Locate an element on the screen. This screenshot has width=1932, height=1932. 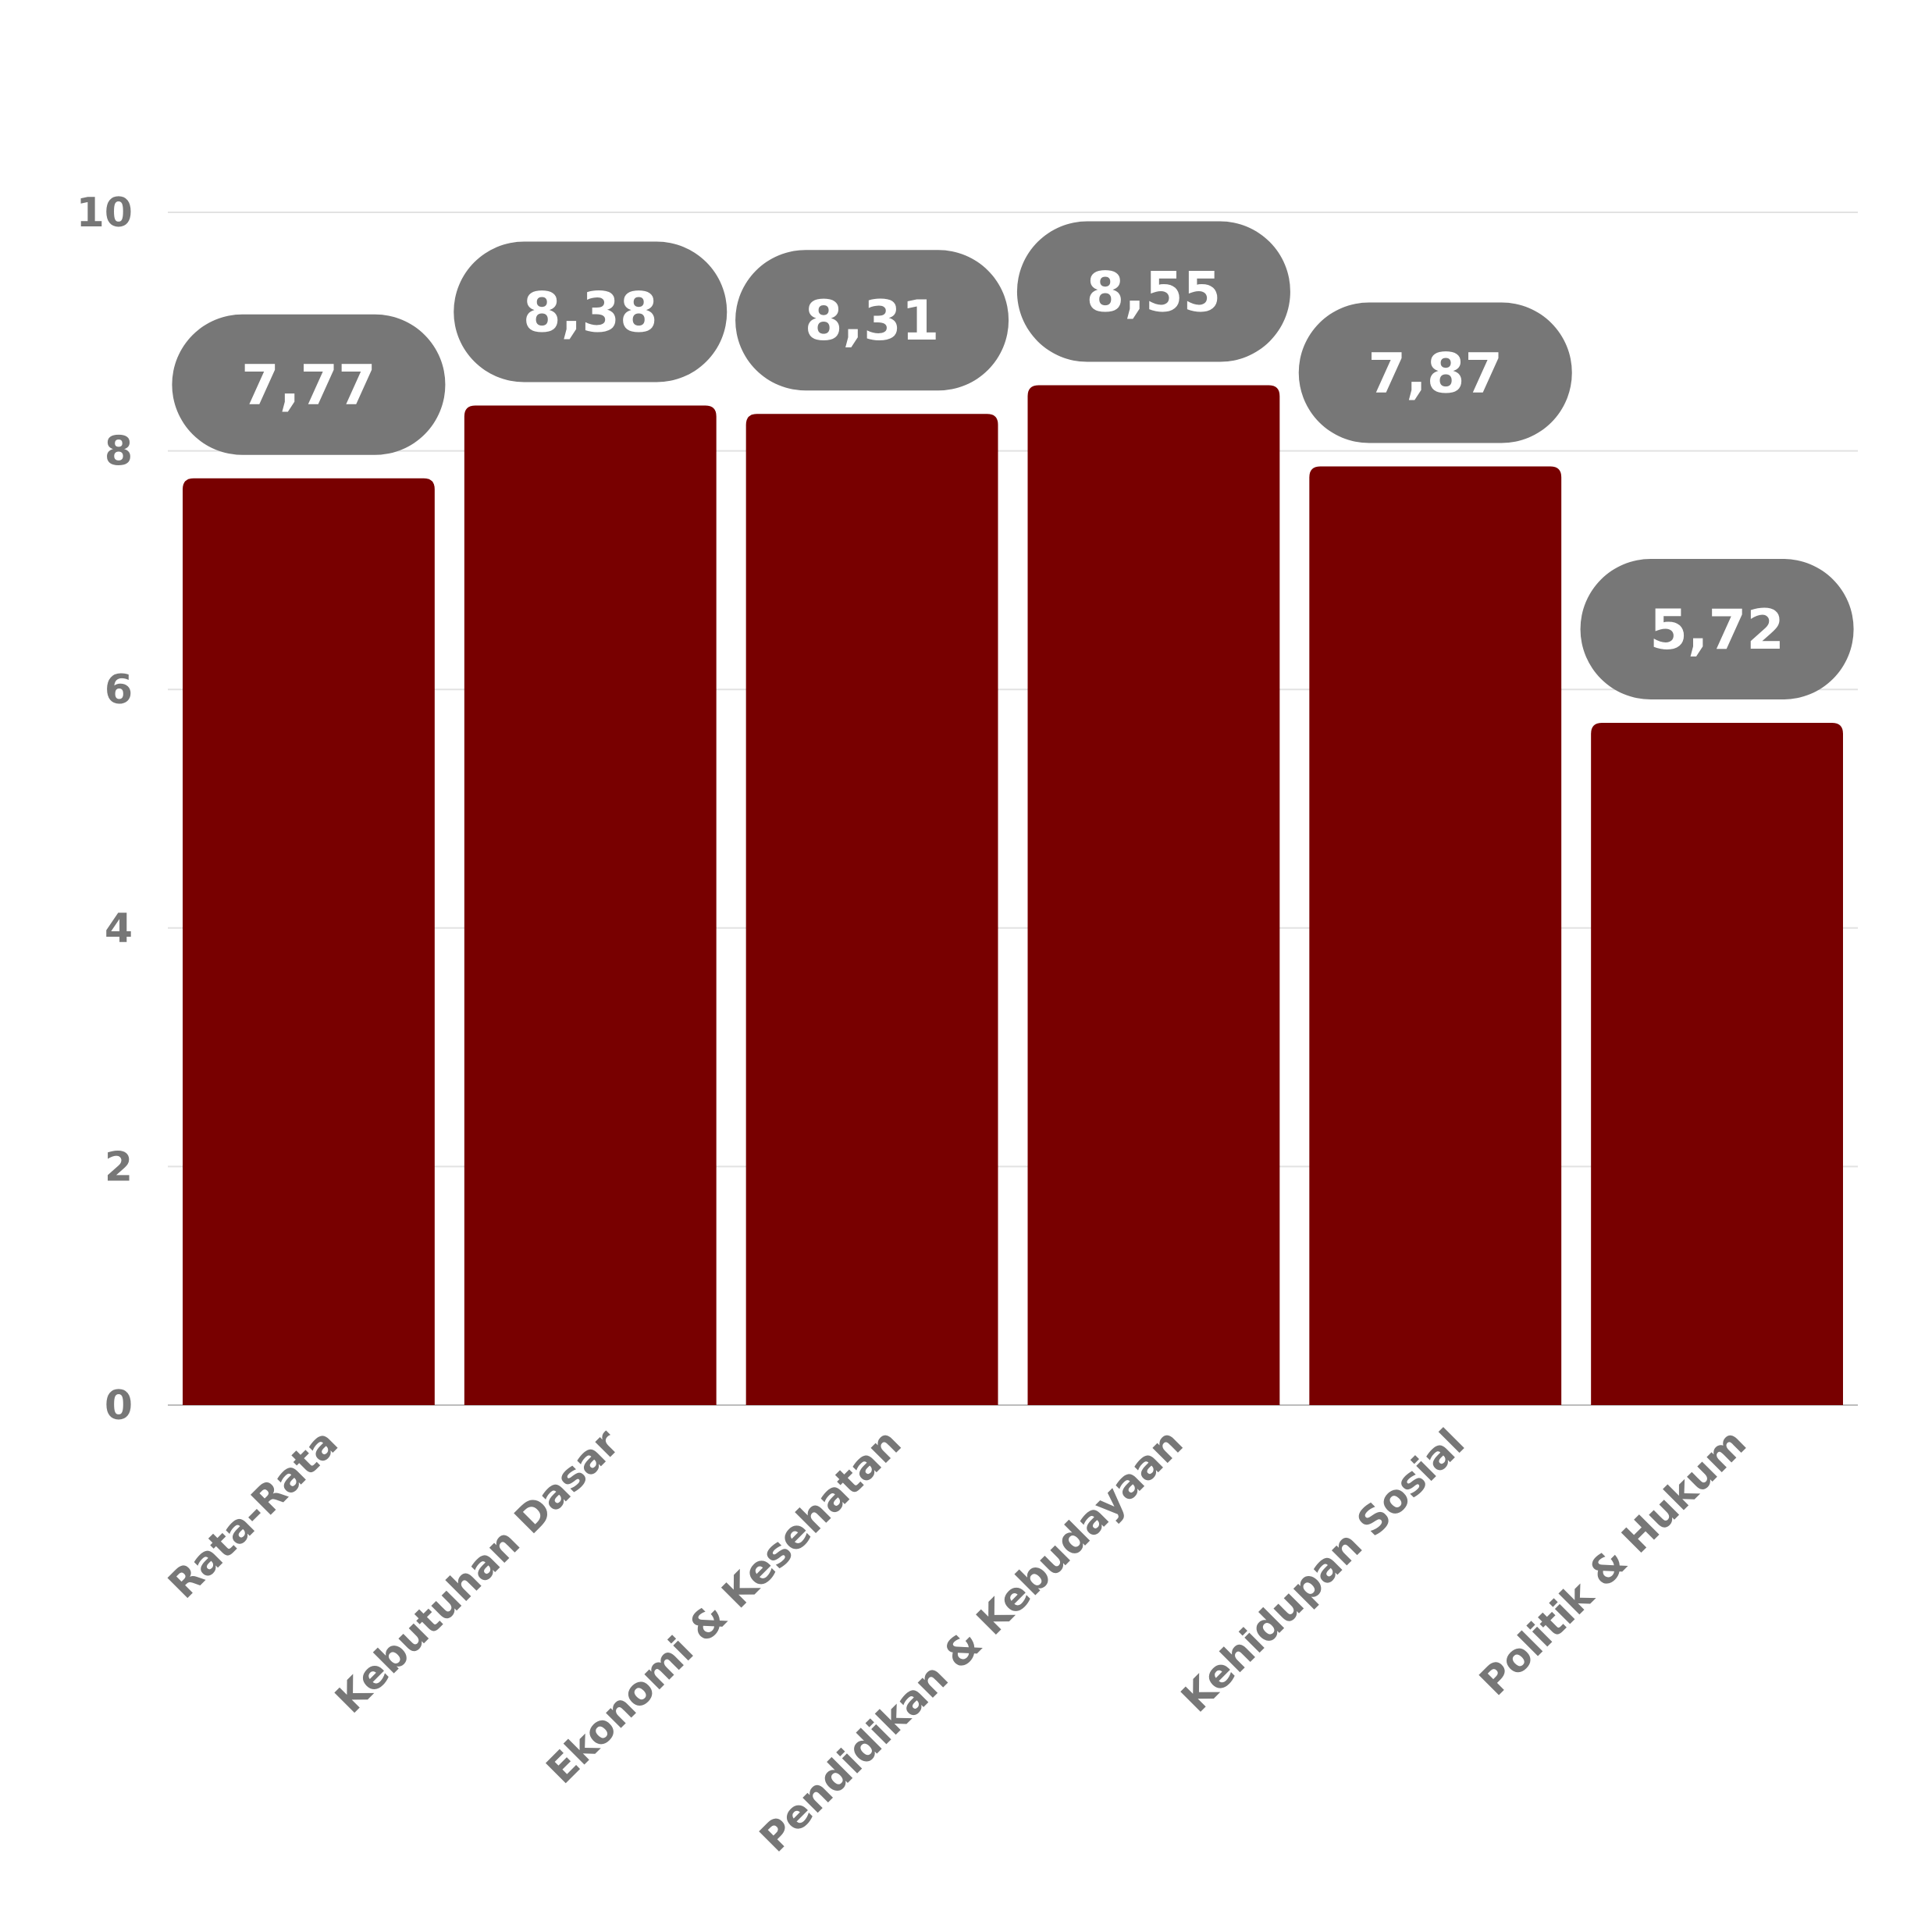
x-category-label: Politik & Hukum is located at coordinates (1613, 1562).